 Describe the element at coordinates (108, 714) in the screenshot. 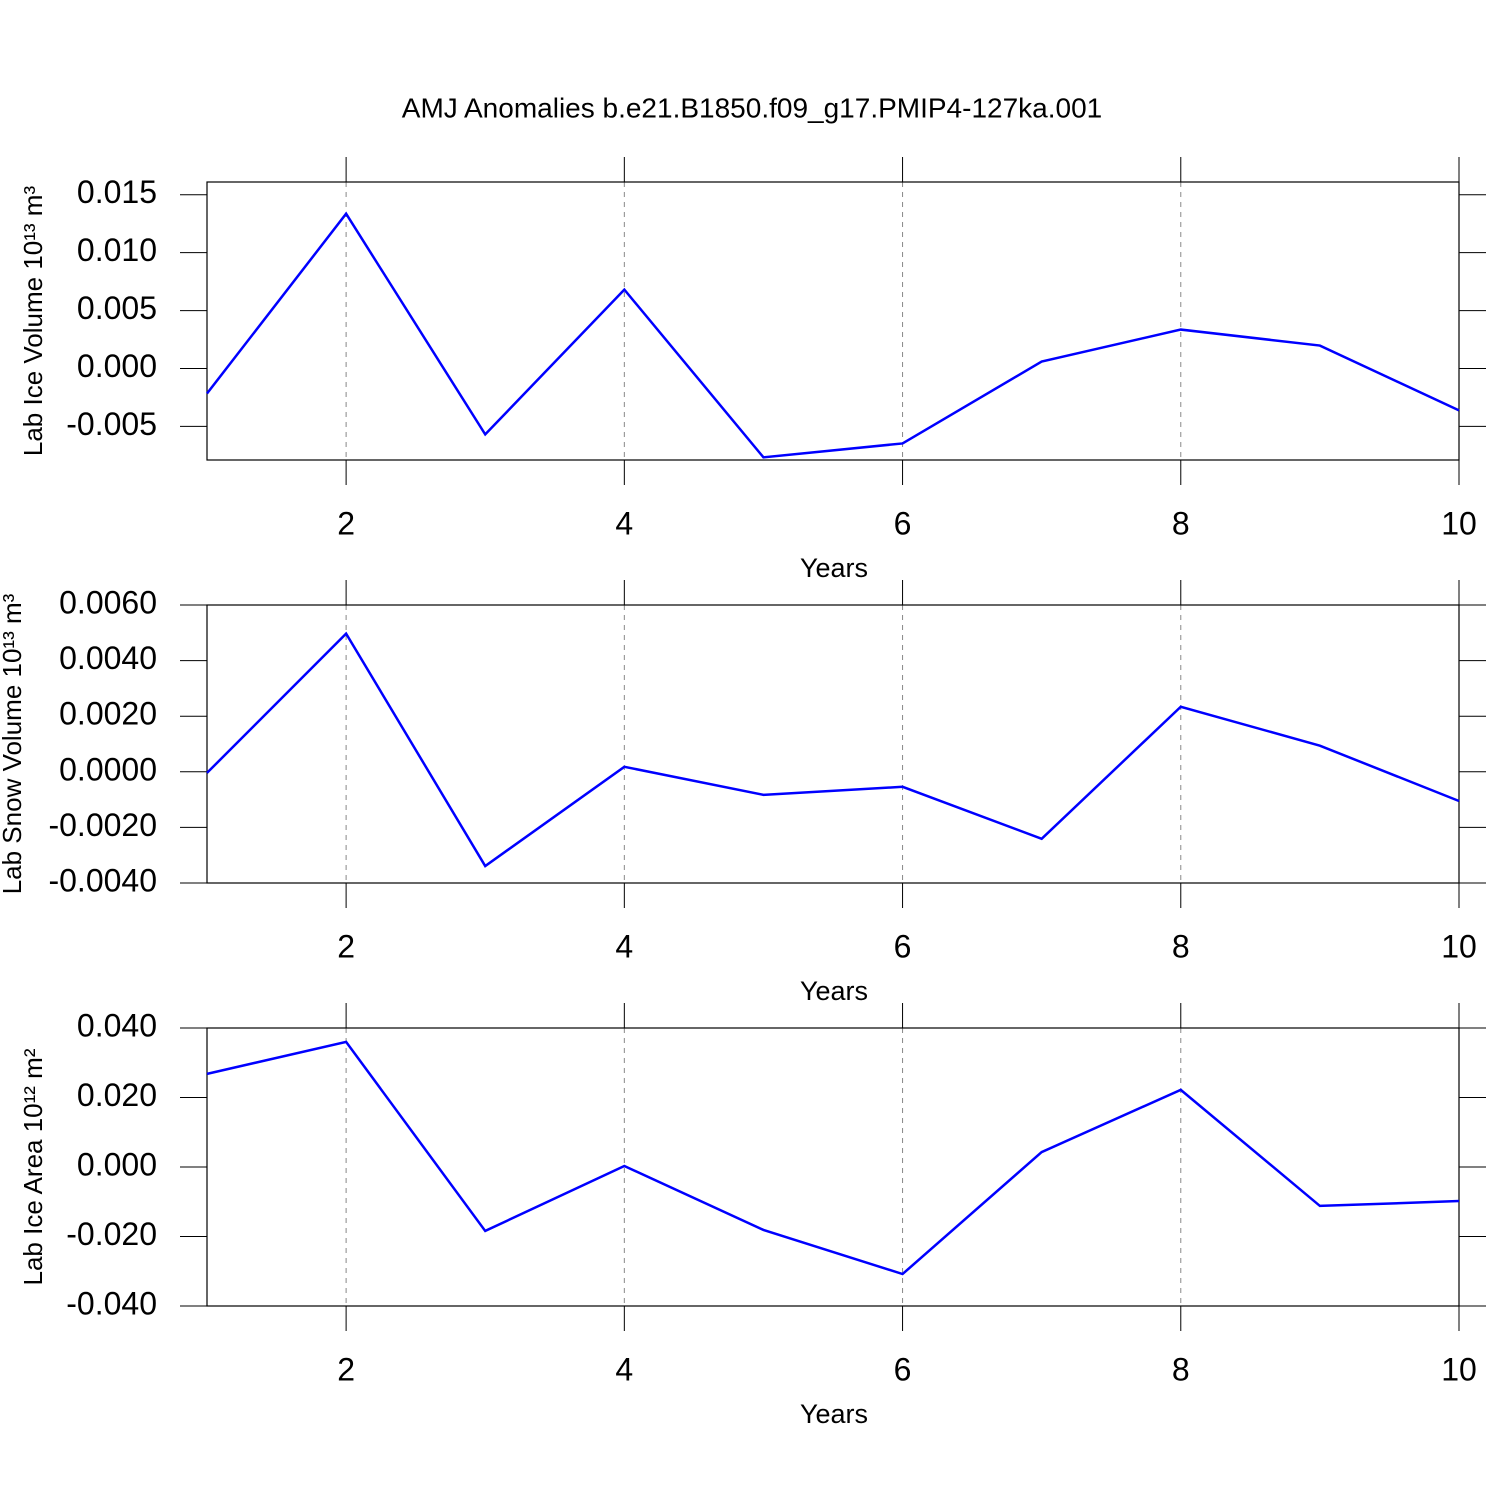

I see `y-tick-label: 0.0020` at that location.